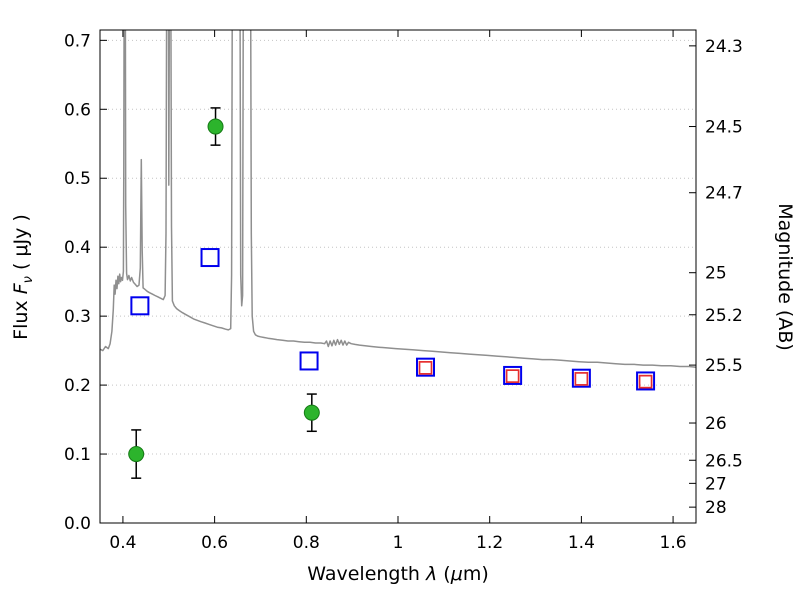  Describe the element at coordinates (673, 543) in the screenshot. I see `x-tick-label: 1.6` at that location.